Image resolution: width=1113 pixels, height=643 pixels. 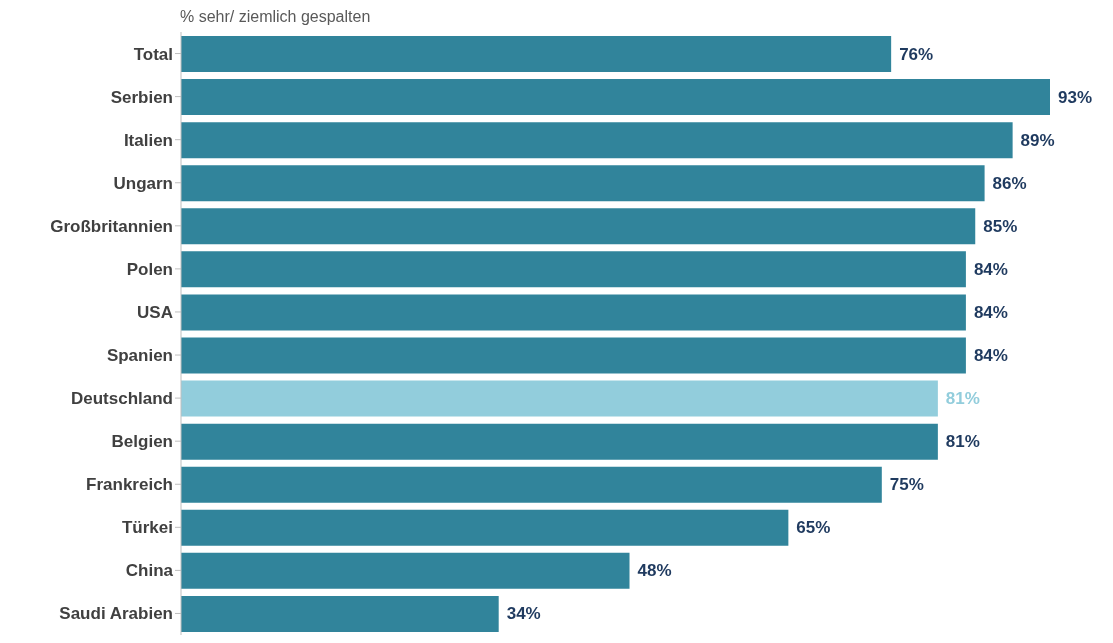 What do you see at coordinates (813, 528) in the screenshot?
I see `data-label: 65%` at bounding box center [813, 528].